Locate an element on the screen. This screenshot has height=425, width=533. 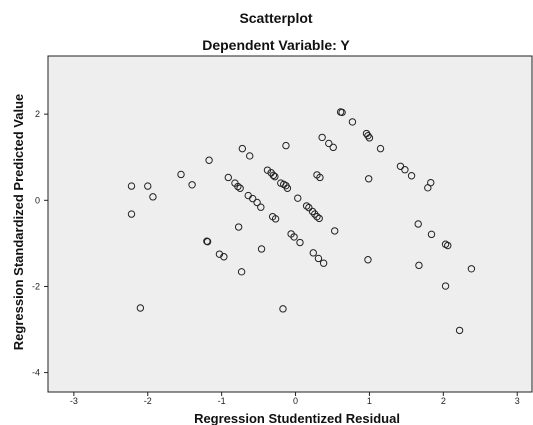
y-axis-ticks: -4 -2 0 2 is located at coordinates (40, 243).